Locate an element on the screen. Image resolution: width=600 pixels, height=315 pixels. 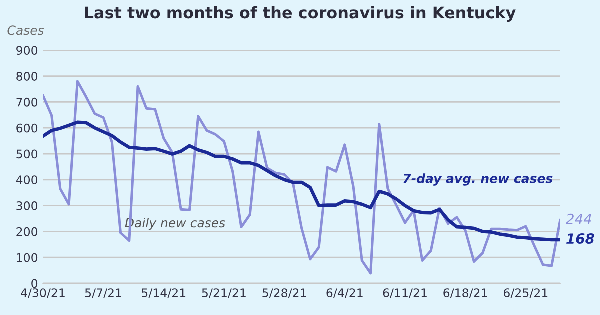
y-tick-label: 500 is located at coordinates (27, 154).